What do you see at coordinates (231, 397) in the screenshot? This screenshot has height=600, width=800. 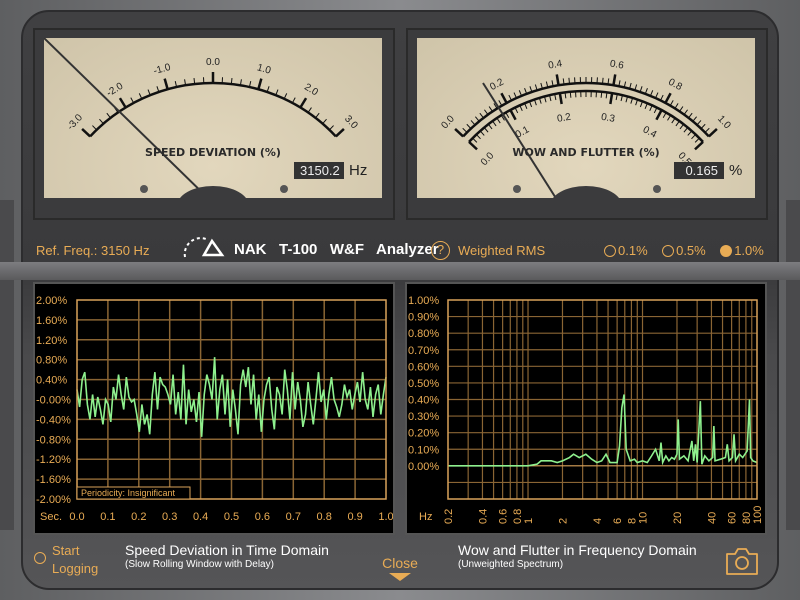 I see `speed-deviation-trace` at bounding box center [231, 397].